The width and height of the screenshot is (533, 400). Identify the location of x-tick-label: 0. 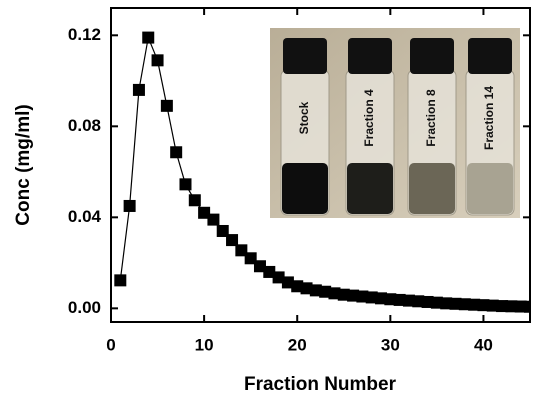
(110, 344).